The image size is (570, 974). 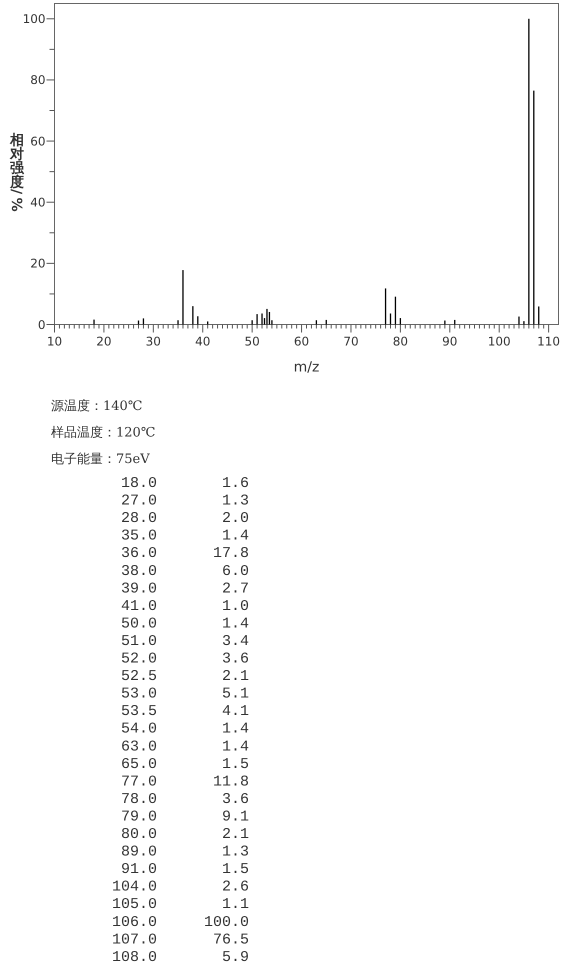 What do you see at coordinates (138, 869) in the screenshot?
I see `table-mz: 91.0` at bounding box center [138, 869].